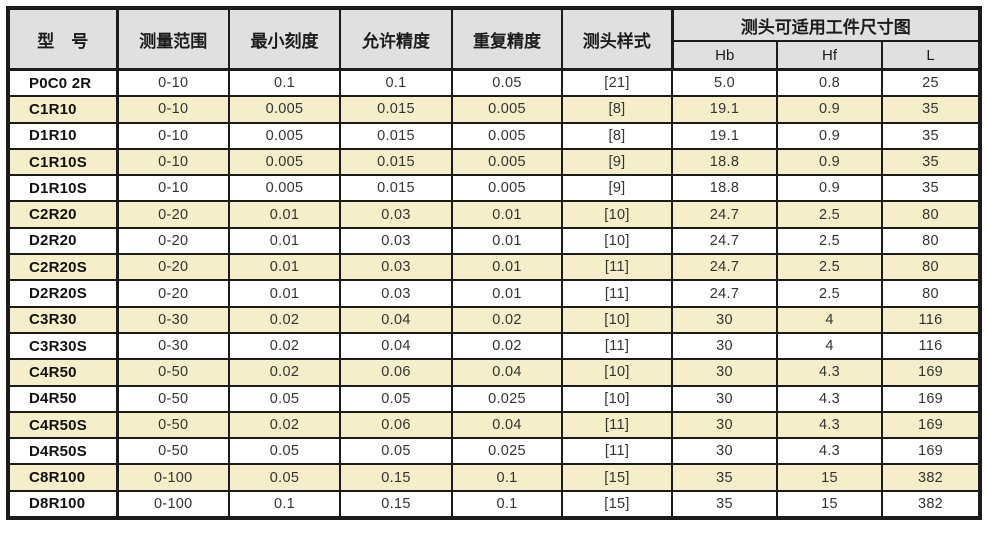 The image size is (986, 549). What do you see at coordinates (826, 24) in the screenshot?
I see `column-header-size-group: 测头可适用工件尺寸图` at bounding box center [826, 24].